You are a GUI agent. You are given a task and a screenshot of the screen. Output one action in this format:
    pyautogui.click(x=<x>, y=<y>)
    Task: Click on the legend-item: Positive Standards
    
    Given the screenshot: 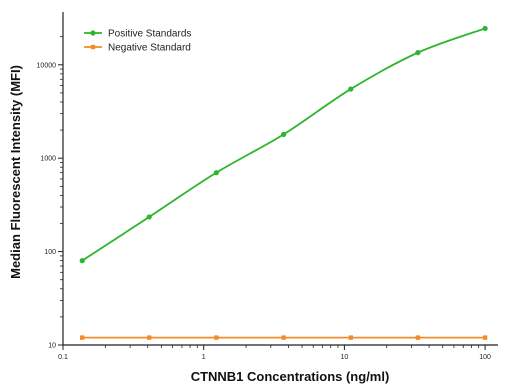 What is the action you would take?
    pyautogui.click(x=137, y=34)
    